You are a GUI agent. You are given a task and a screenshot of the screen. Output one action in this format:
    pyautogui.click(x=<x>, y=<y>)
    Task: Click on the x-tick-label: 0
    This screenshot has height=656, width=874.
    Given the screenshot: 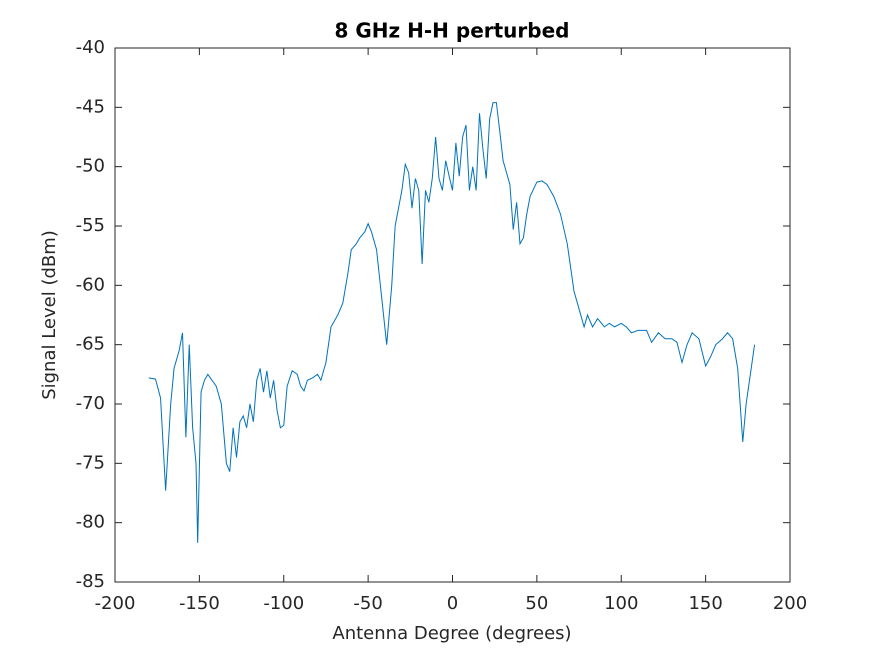 What is the action you would take?
    pyautogui.click(x=452, y=603)
    